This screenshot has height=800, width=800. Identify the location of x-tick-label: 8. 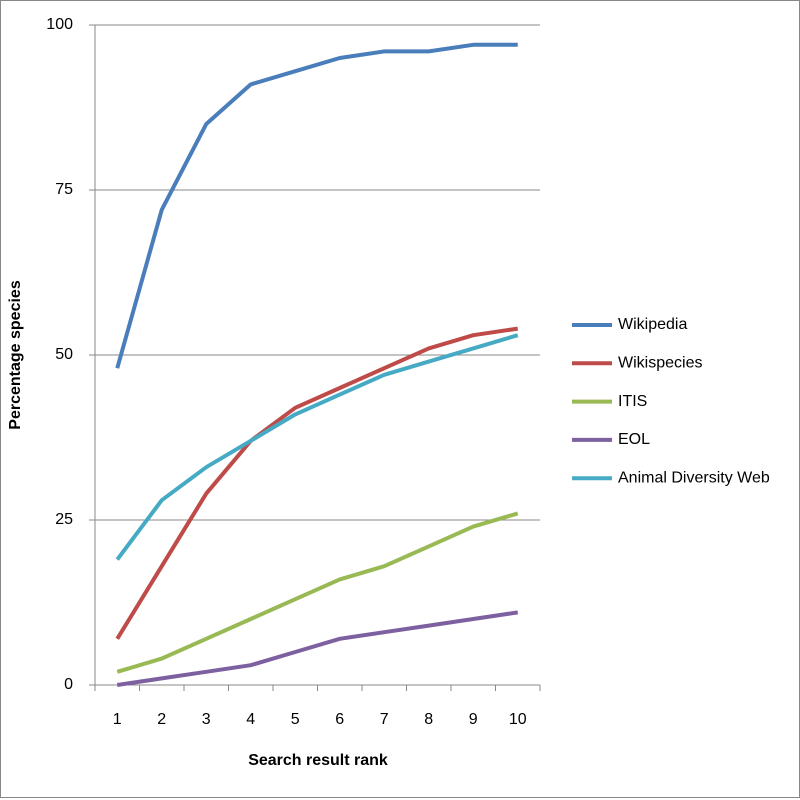
(428, 719).